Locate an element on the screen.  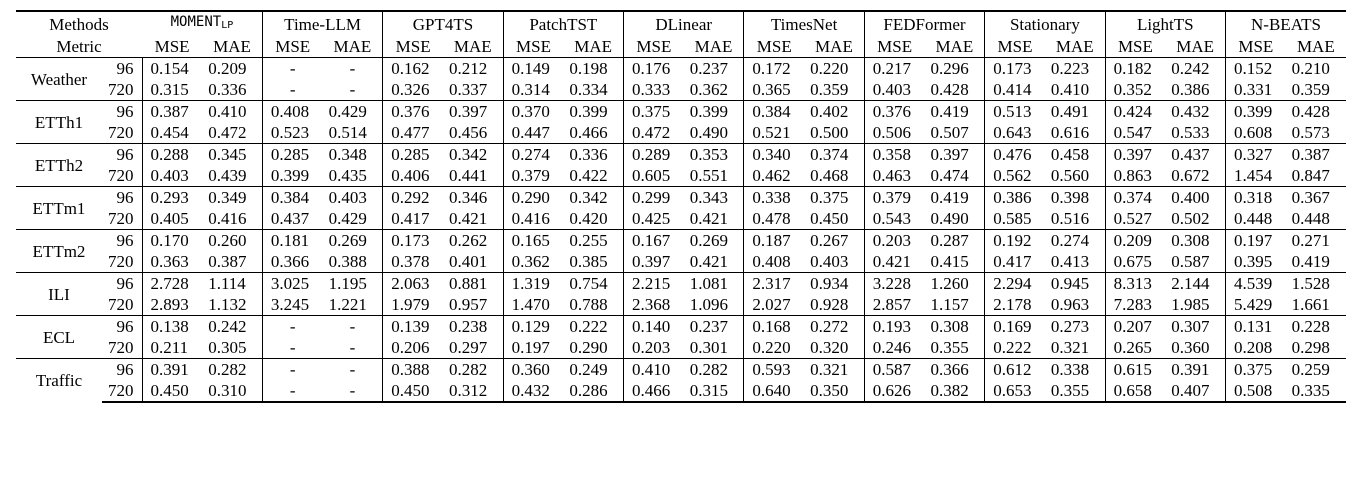
mae-cell: 0.307 is located at coordinates (1195, 326).